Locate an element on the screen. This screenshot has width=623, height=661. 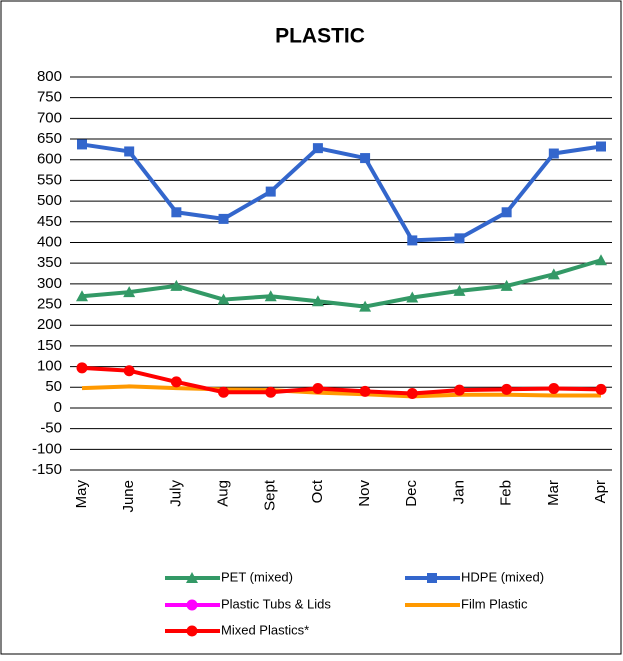
x-tick-label: Sept is located at coordinates (270, 495).